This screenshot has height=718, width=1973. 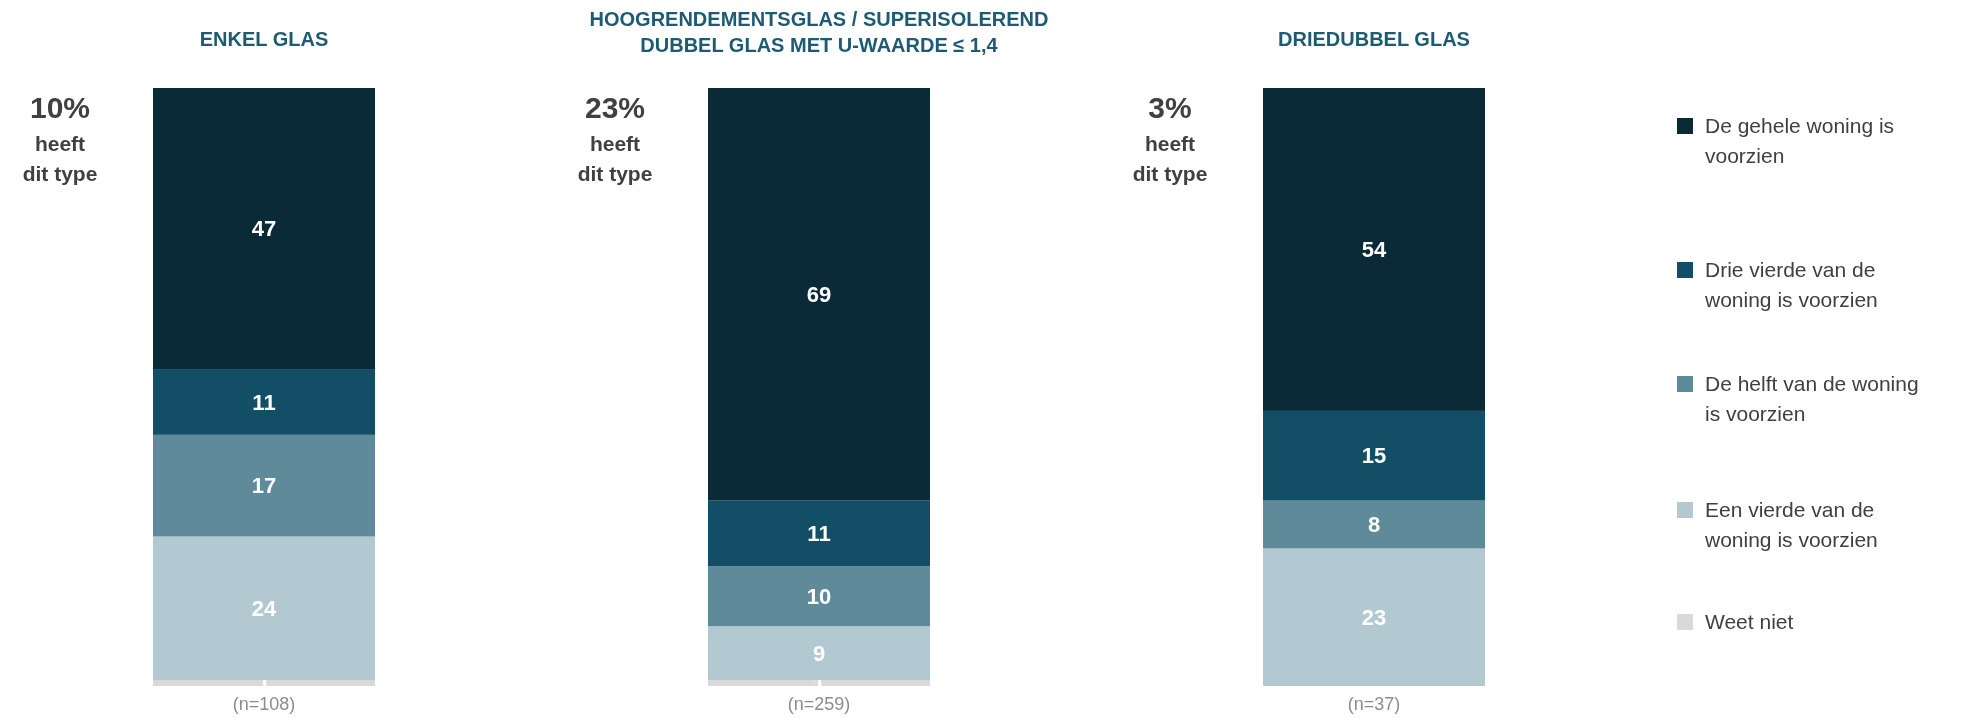 I want to click on text: (n=108), so click(x=264, y=704).